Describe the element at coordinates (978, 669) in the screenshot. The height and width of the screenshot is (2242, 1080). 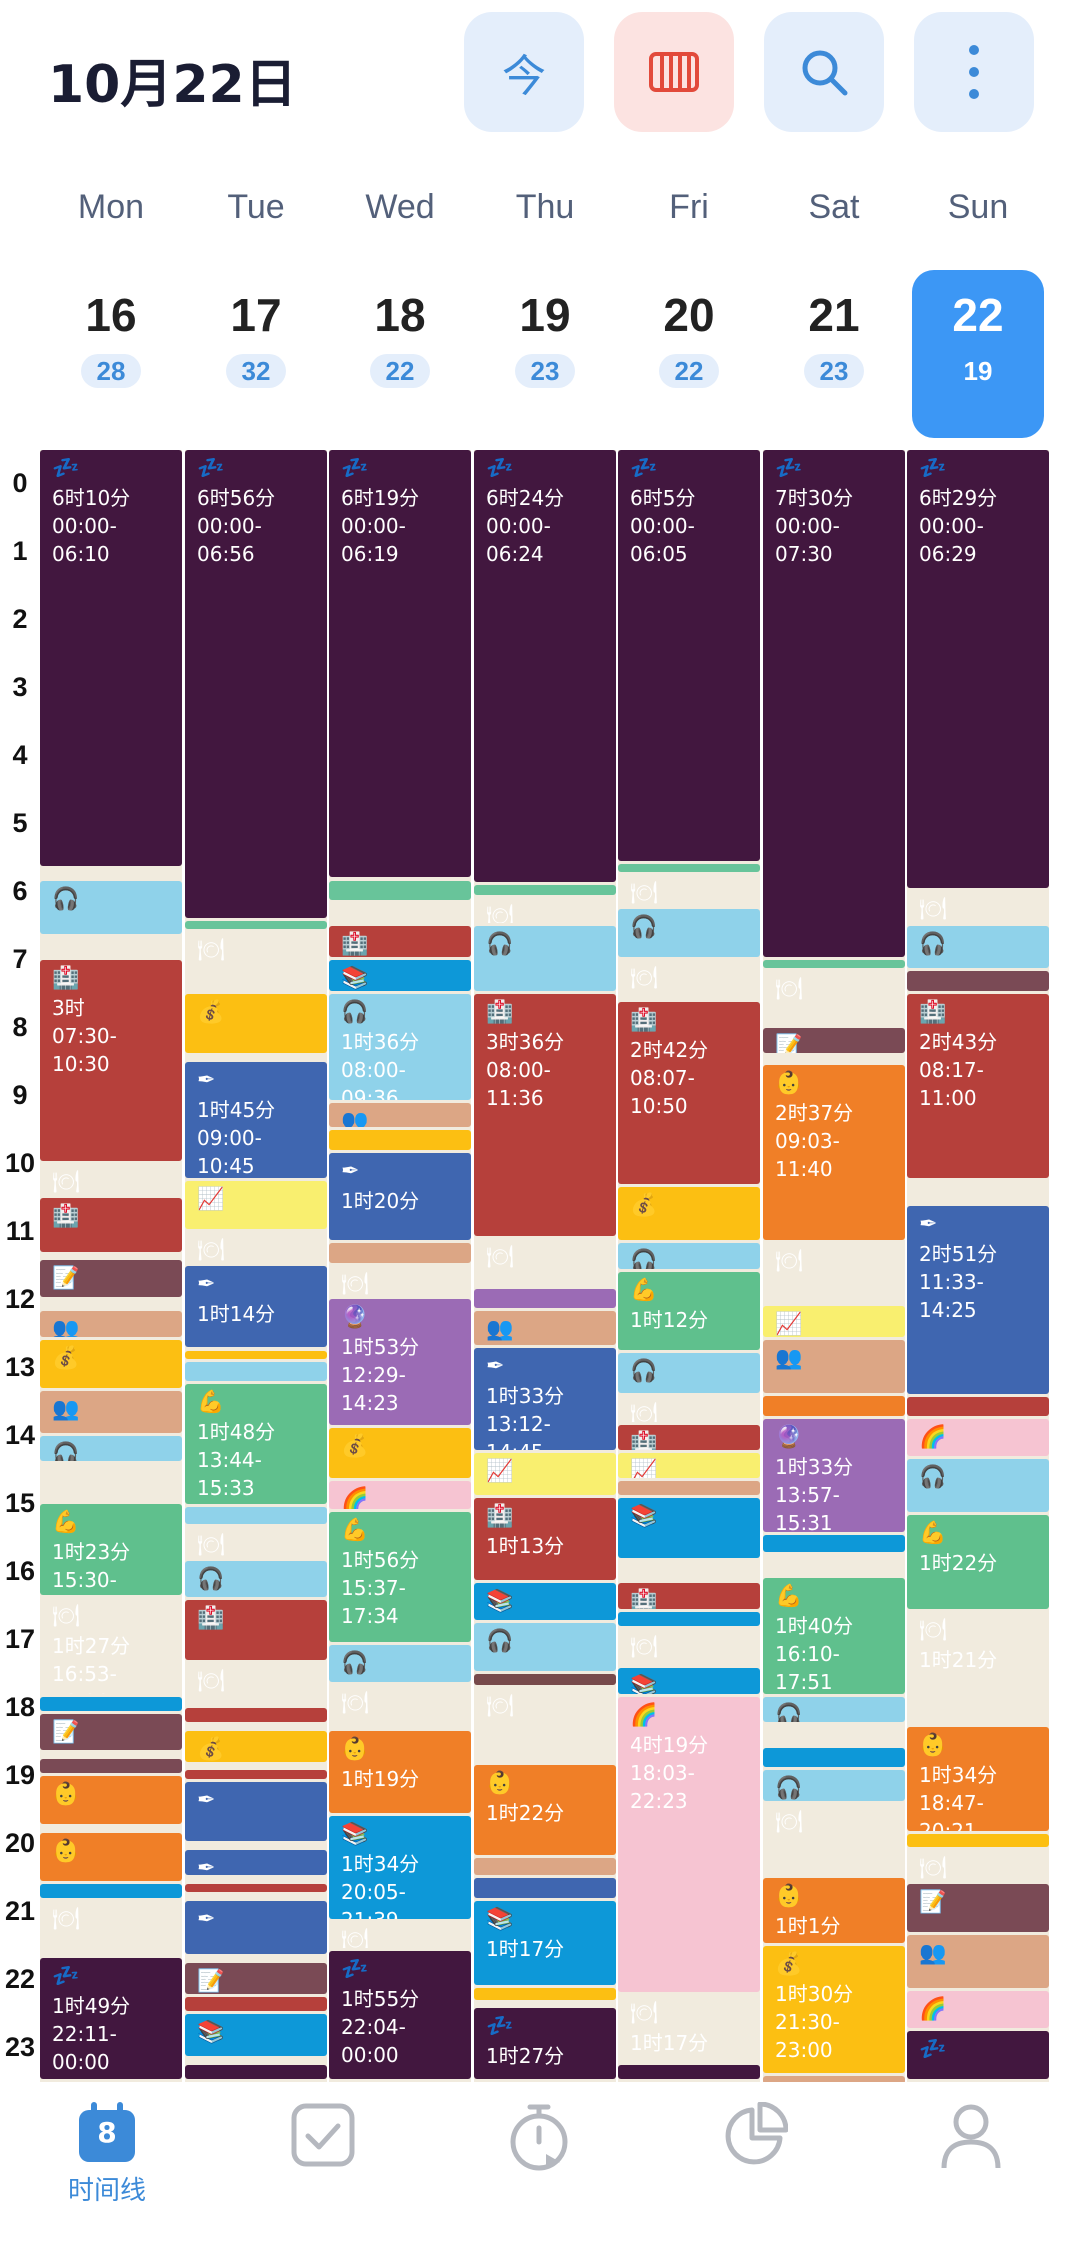
I see `sleep-event: 💤 6时29分 00:00-06:29` at that location.